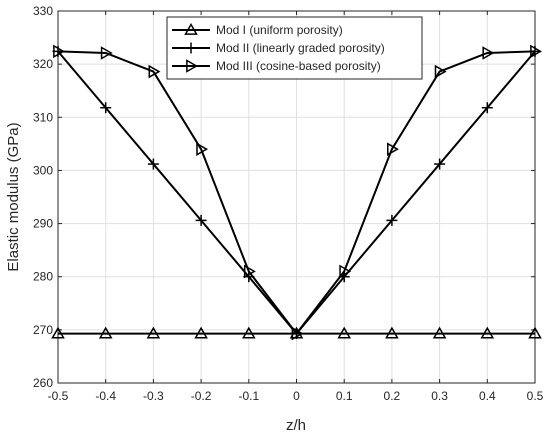  What do you see at coordinates (201, 396) in the screenshot?
I see `x-tick-label: -0.2` at bounding box center [201, 396].